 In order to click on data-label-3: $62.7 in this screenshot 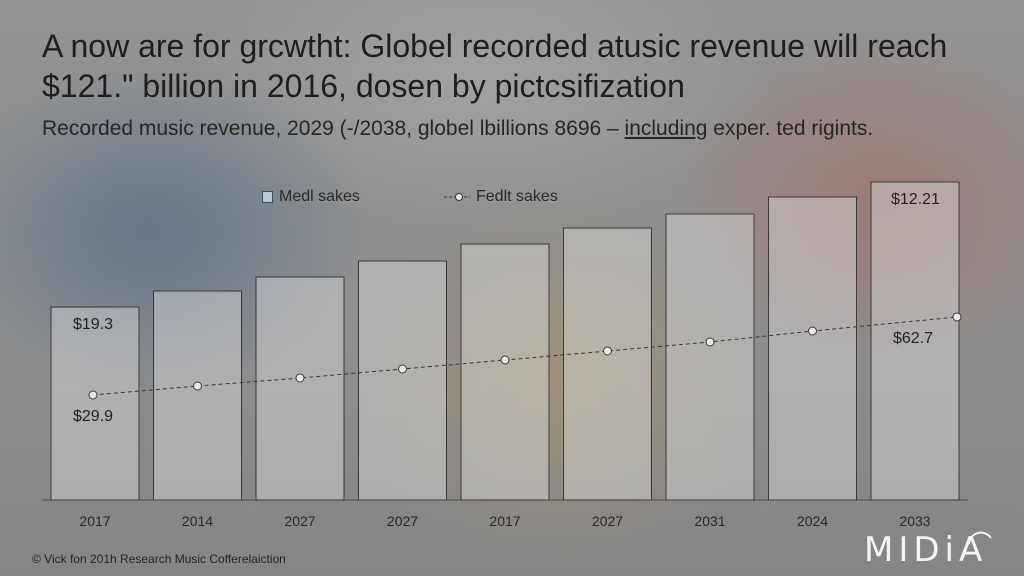, I will do `click(913, 338)`.